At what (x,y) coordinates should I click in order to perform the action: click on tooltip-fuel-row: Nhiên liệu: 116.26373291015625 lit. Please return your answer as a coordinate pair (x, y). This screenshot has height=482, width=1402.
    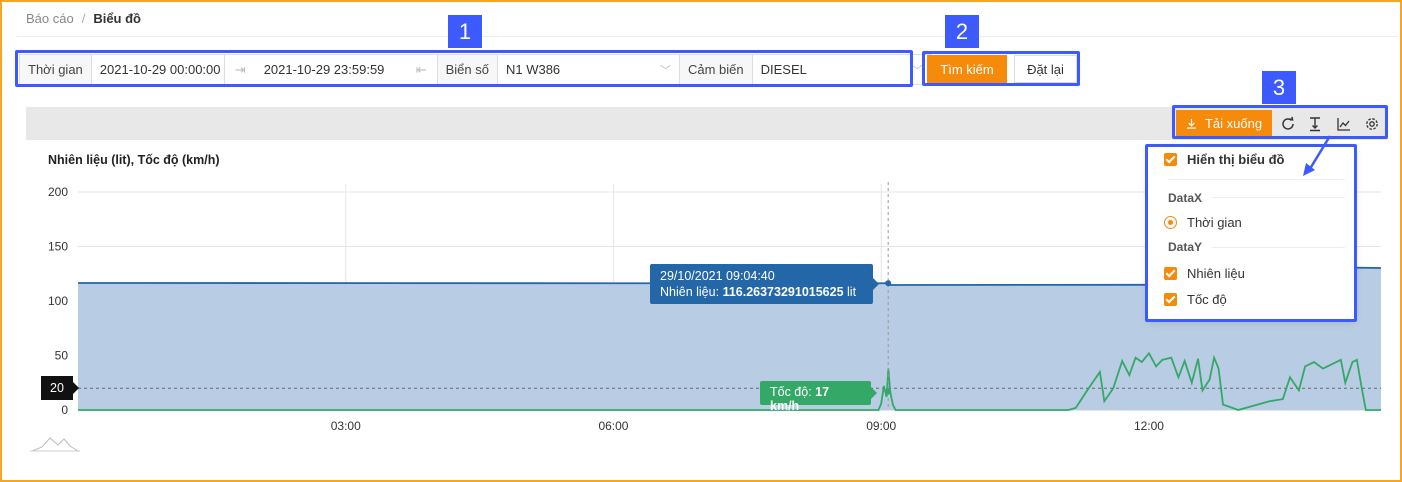
    Looking at the image, I should click on (761, 292).